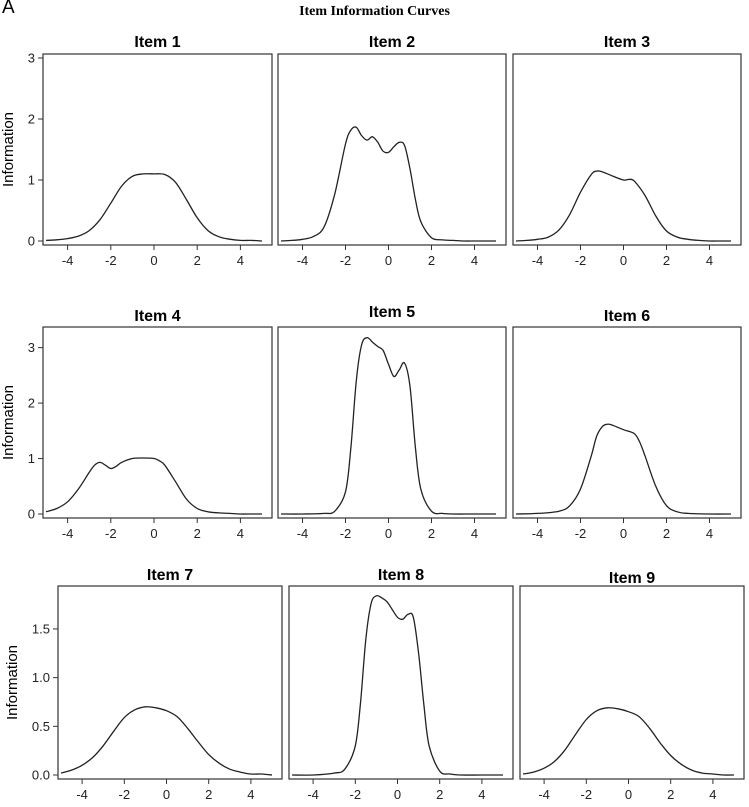  Describe the element at coordinates (170, 575) in the screenshot. I see `chart-title: Item 7` at that location.